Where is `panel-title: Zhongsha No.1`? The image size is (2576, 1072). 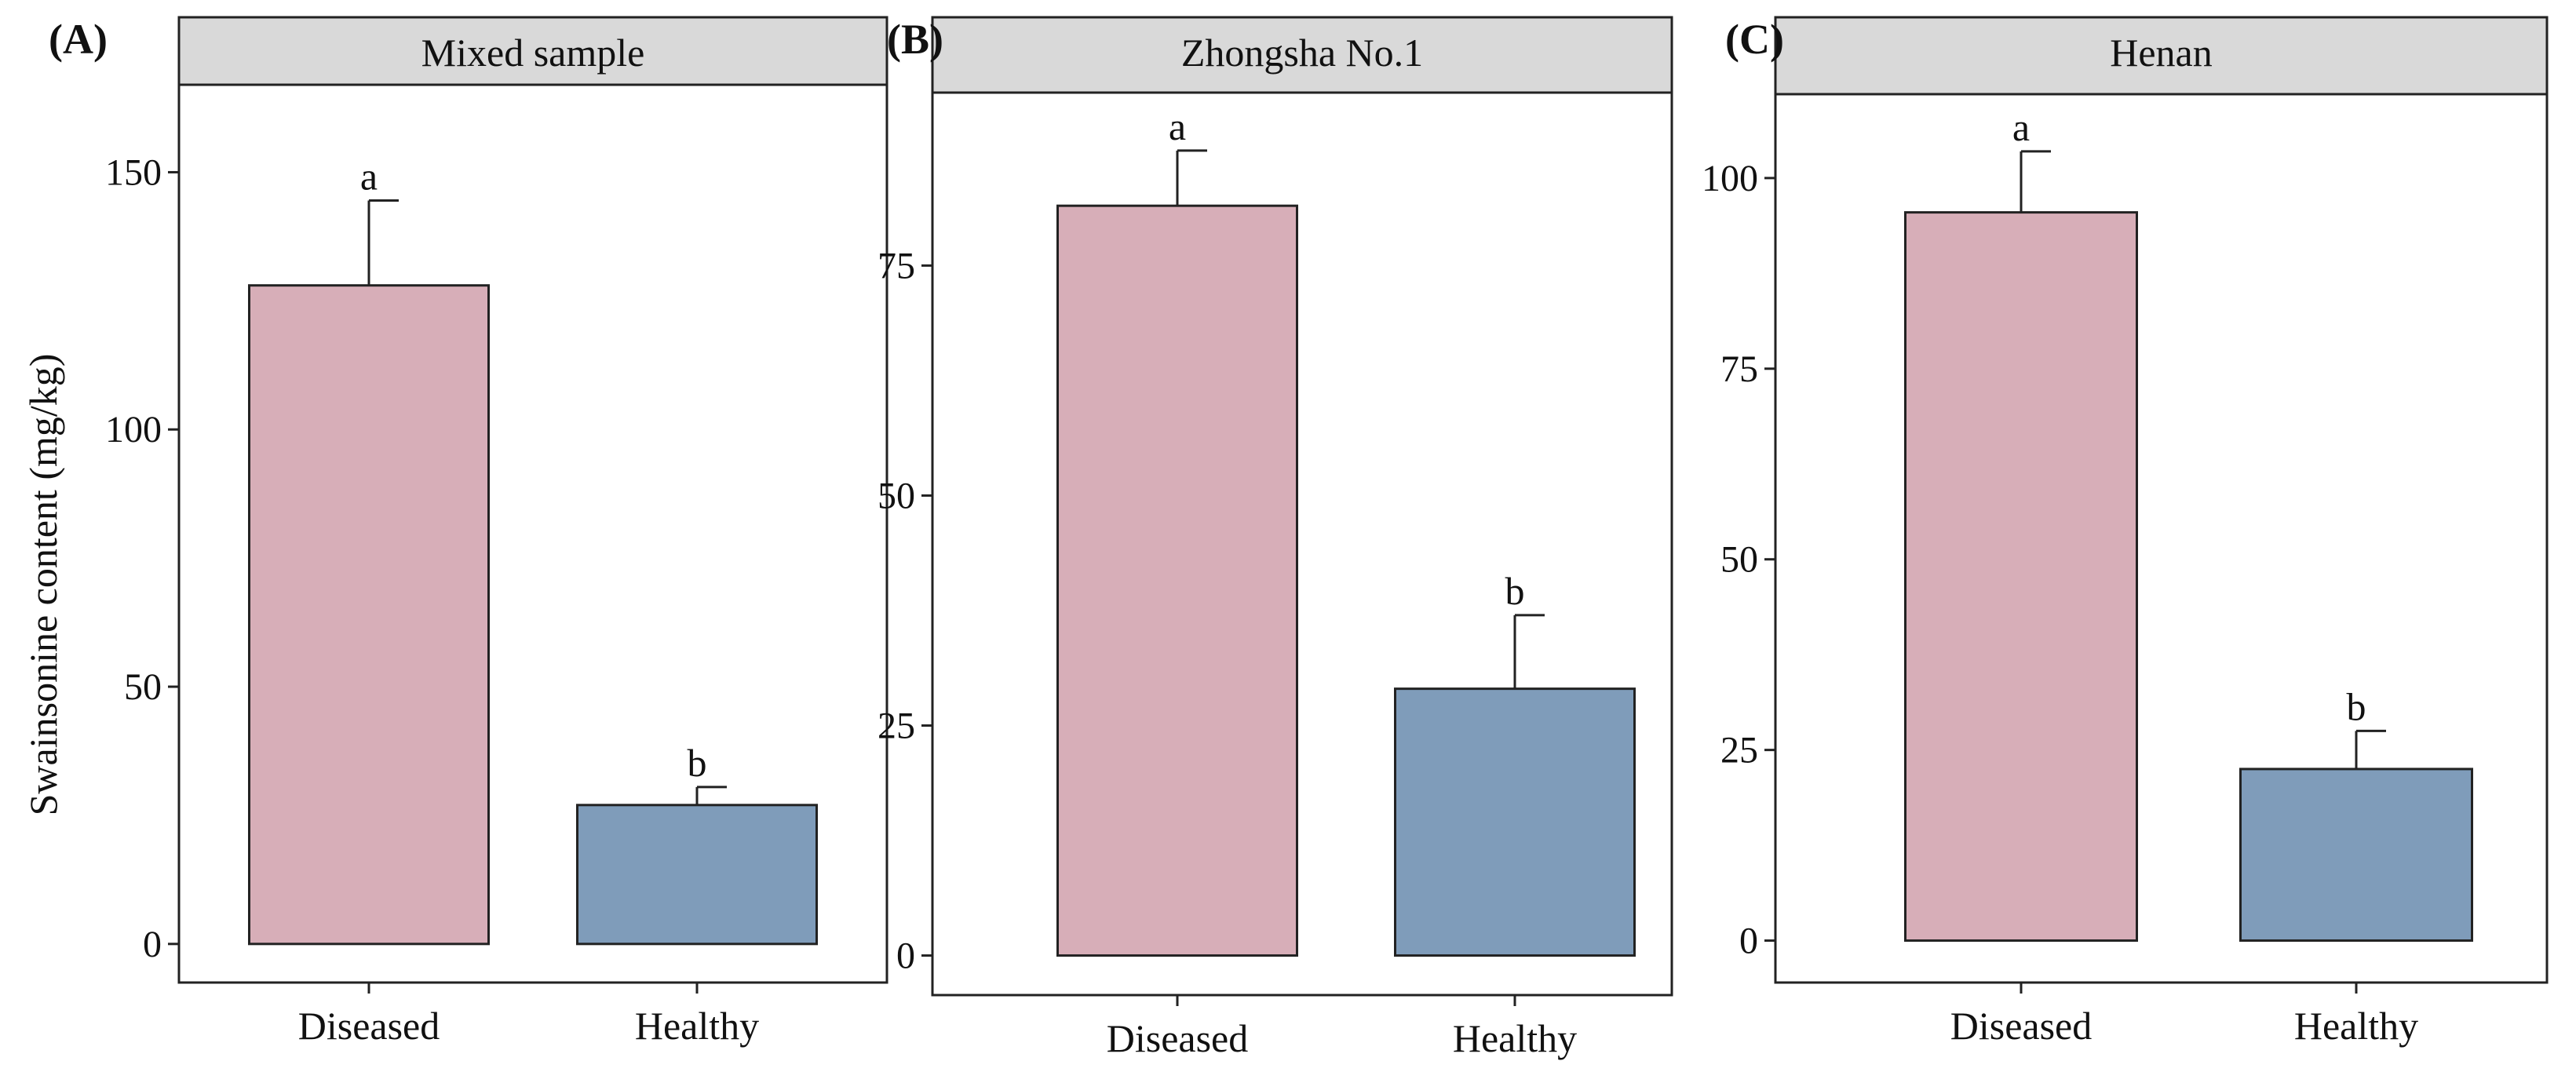 panel-title: Zhongsha No.1 is located at coordinates (1302, 53).